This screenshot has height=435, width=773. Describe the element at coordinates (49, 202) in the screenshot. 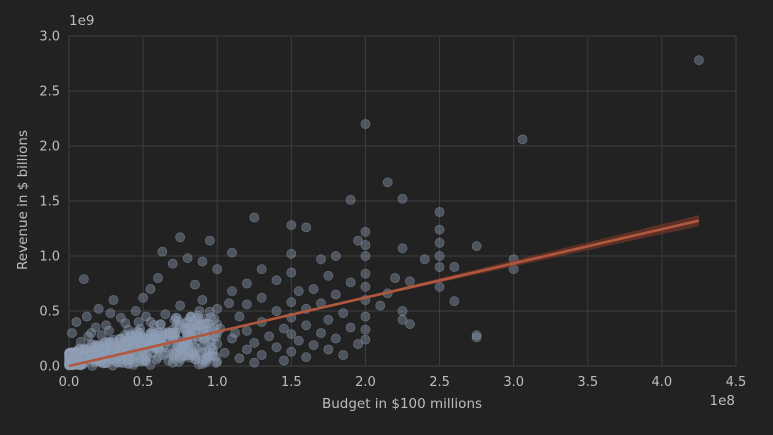

I see `y-tick-labels: 0.0 0.5 1.0 1.5 2.0 2.5 3.0` at that location.